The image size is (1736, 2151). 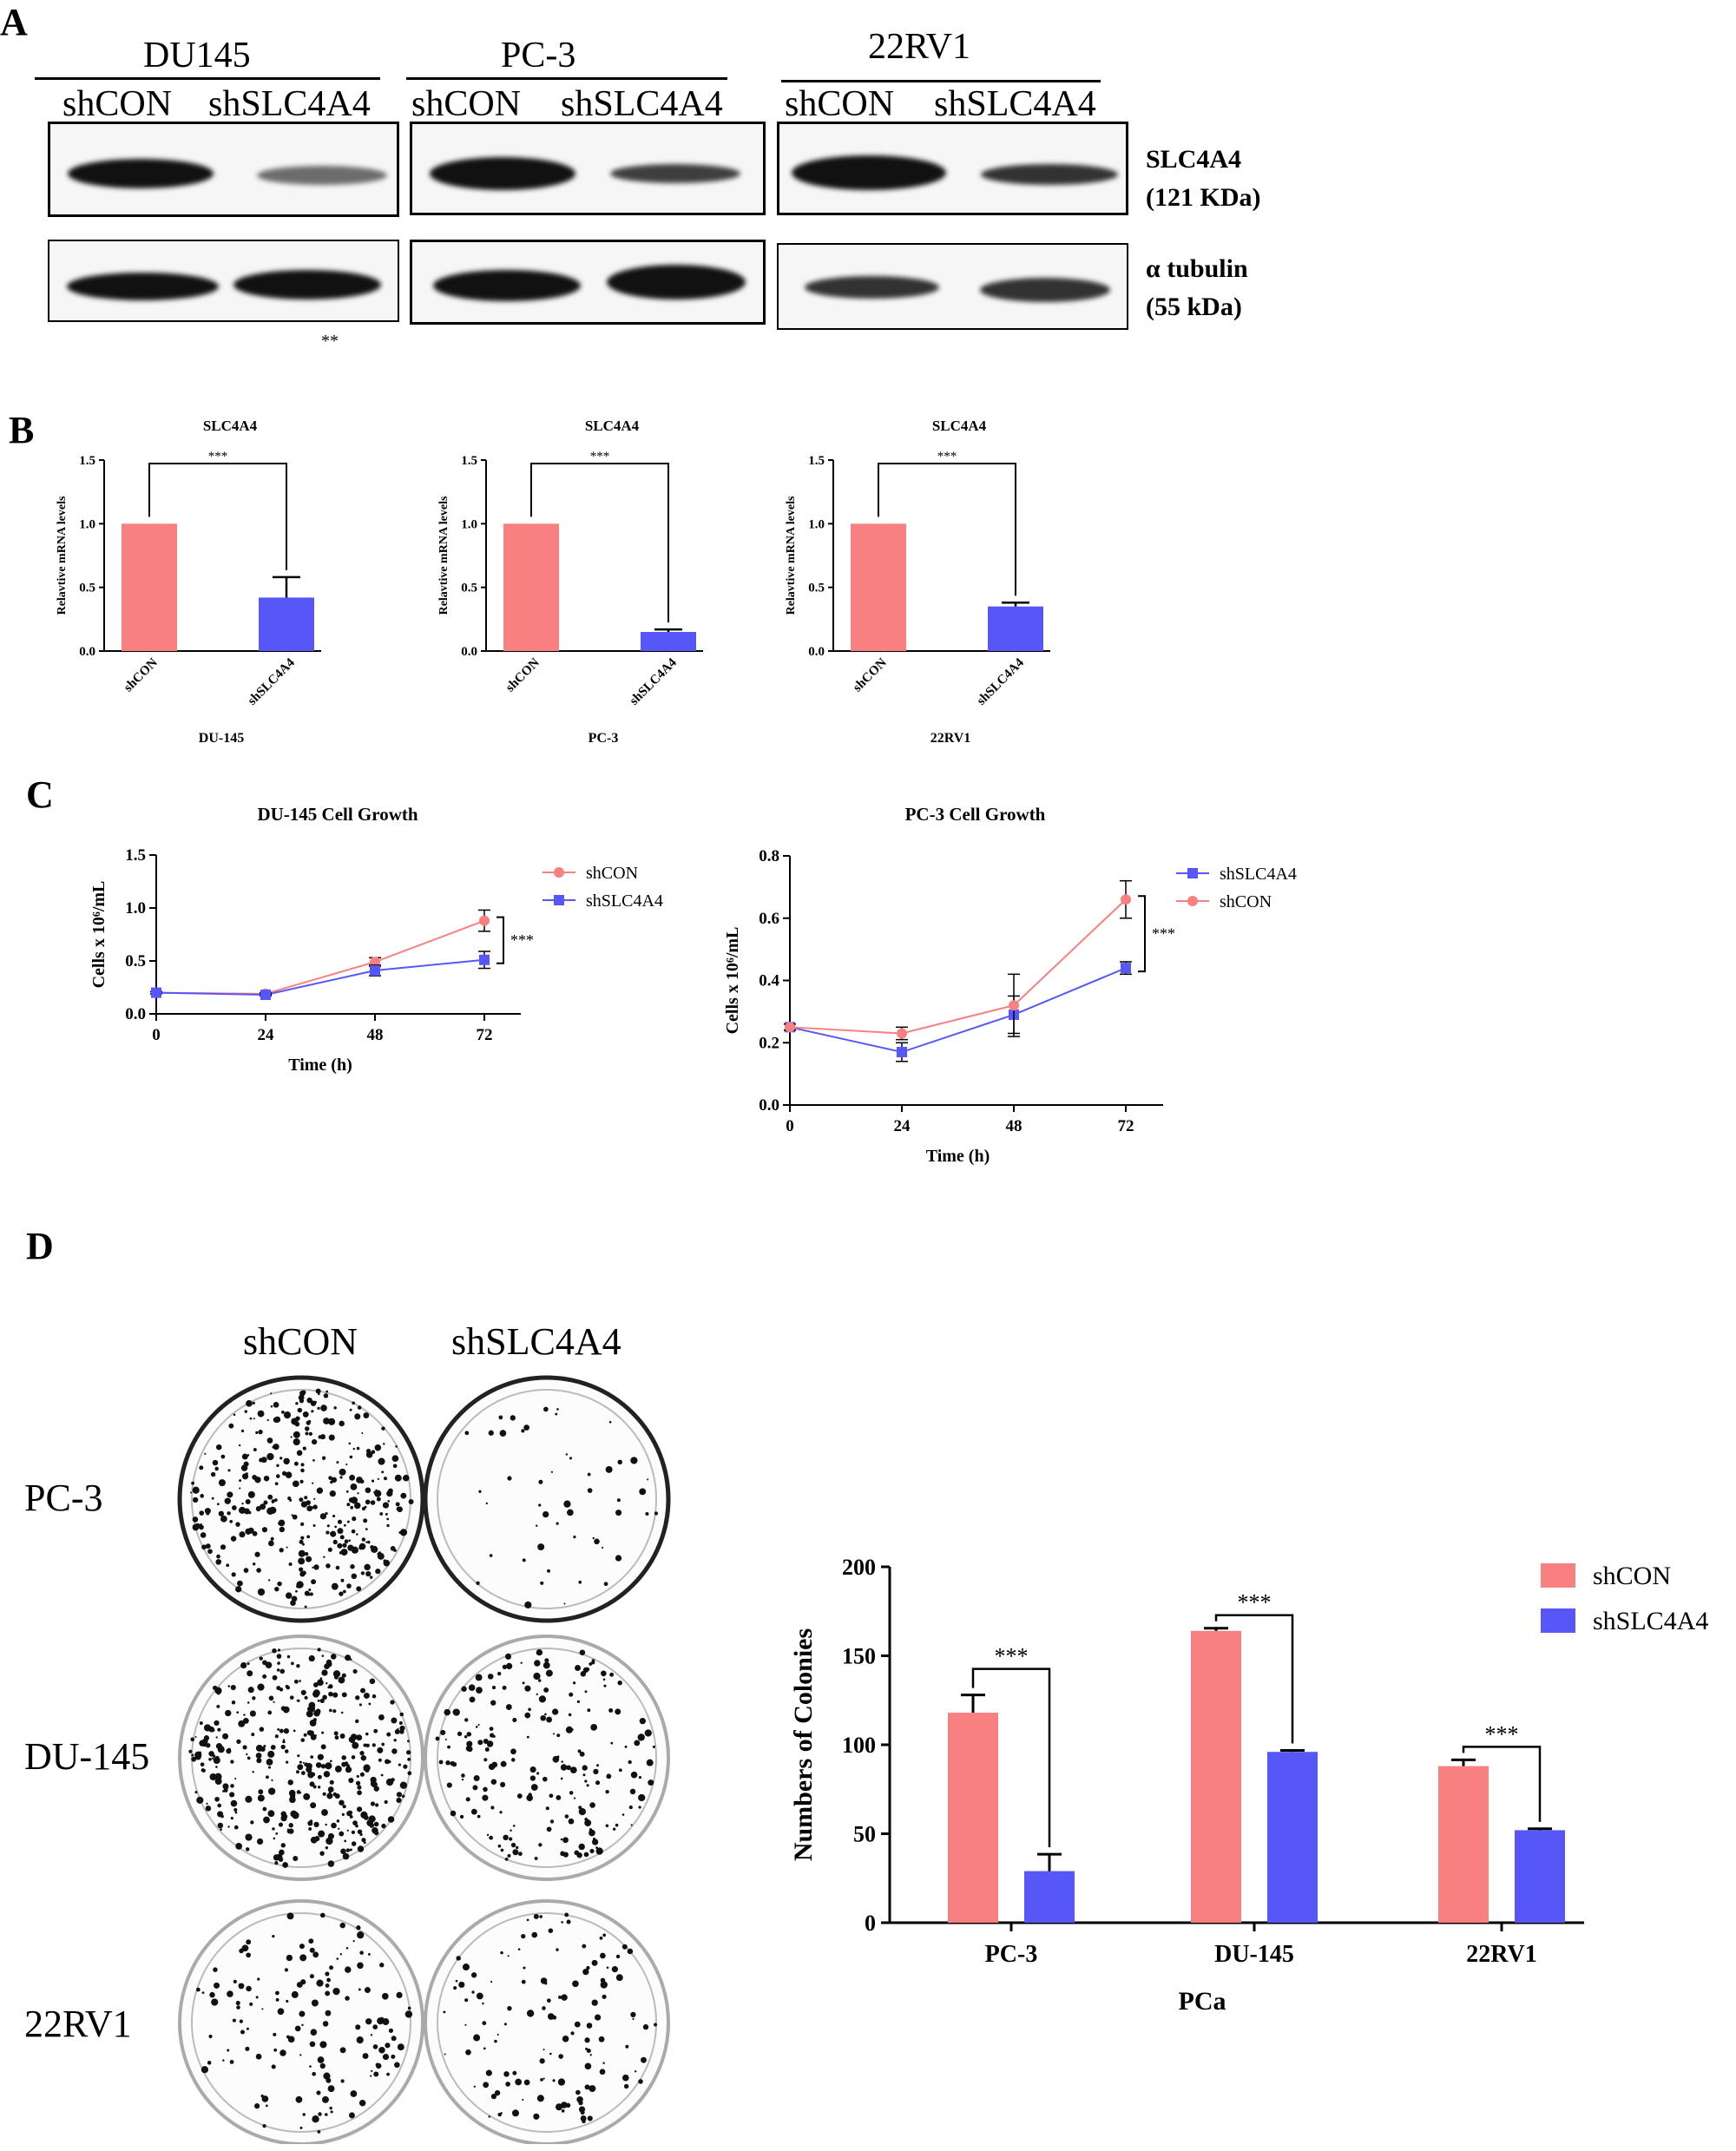 What do you see at coordinates (547, 2021) in the screenshot?
I see `colony-plate` at bounding box center [547, 2021].